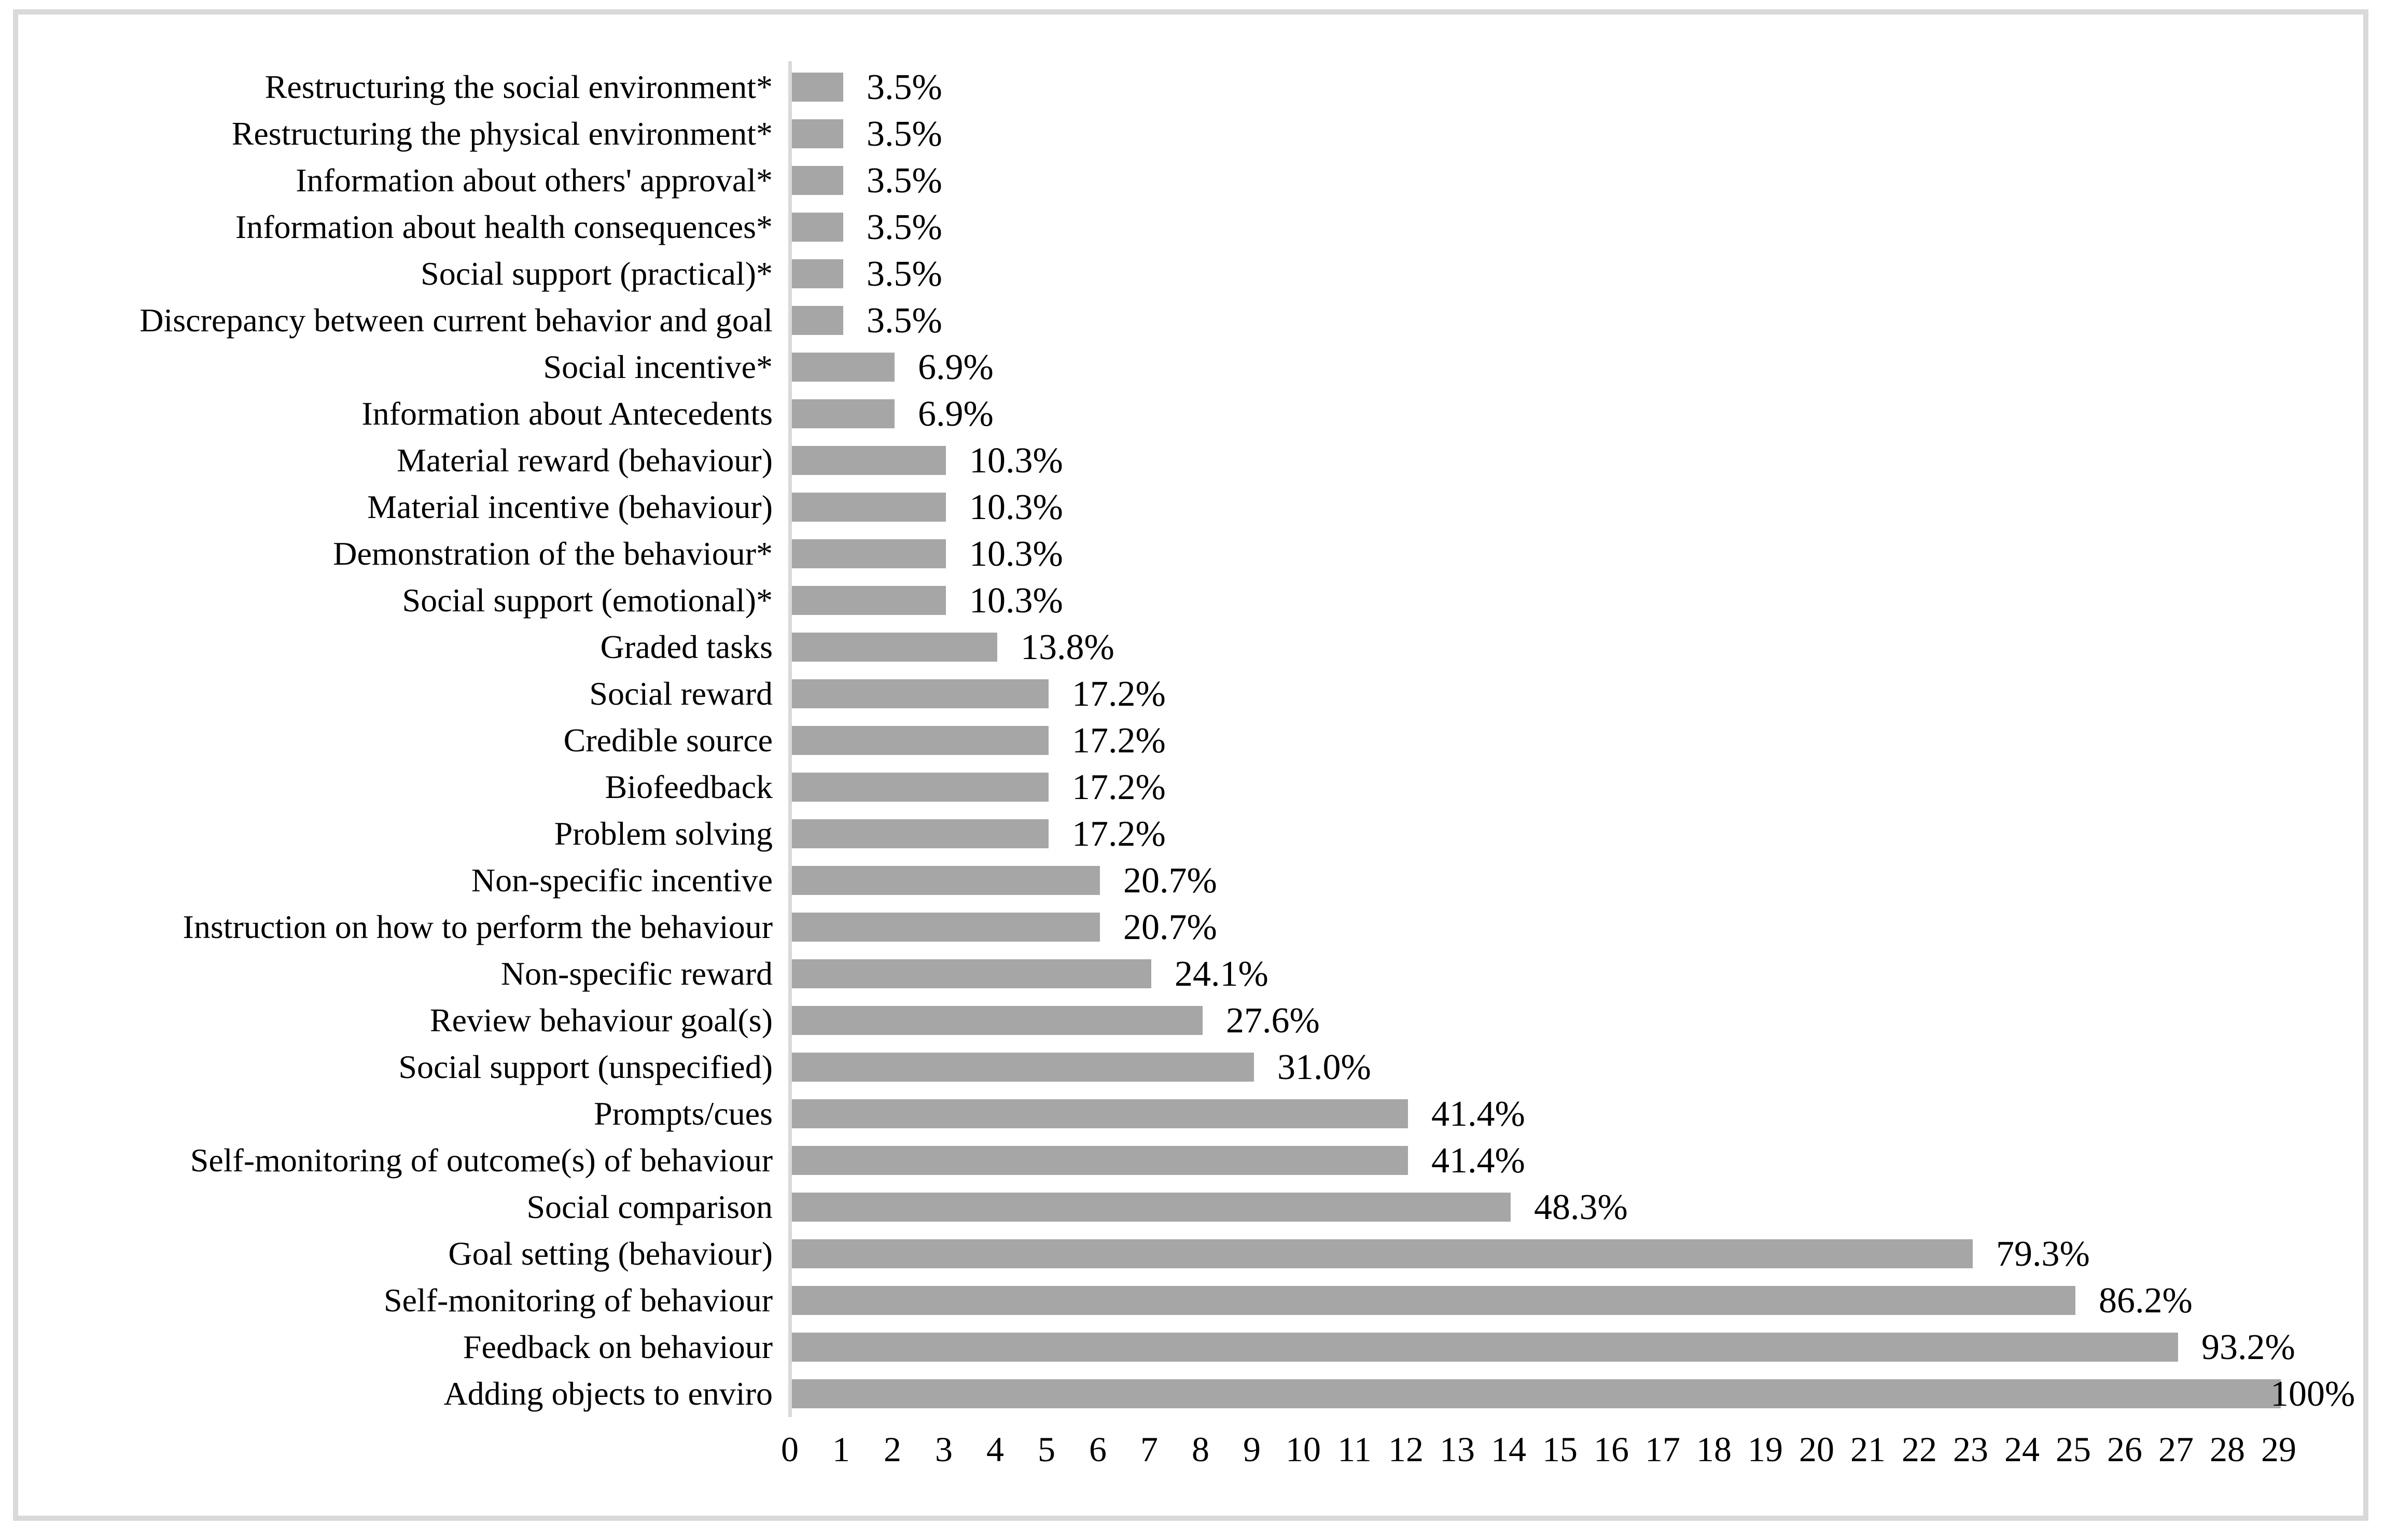 The height and width of the screenshot is (1540, 2385). I want to click on chart-row: Demonstration of the behaviour* 10.3%, so click(1190, 553).